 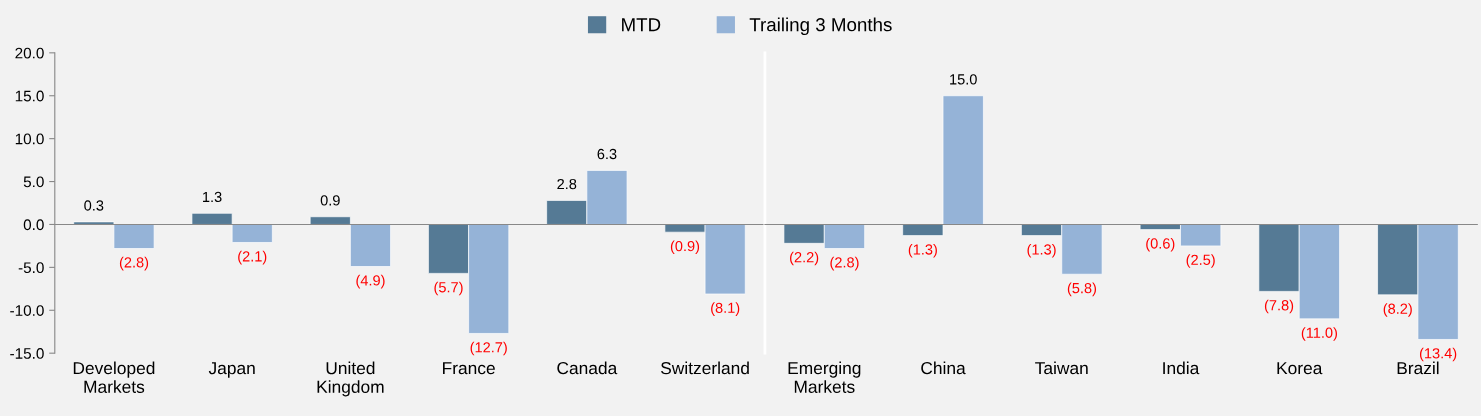 What do you see at coordinates (824, 377) in the screenshot?
I see `x-tick-label: Emerging Markets` at bounding box center [824, 377].